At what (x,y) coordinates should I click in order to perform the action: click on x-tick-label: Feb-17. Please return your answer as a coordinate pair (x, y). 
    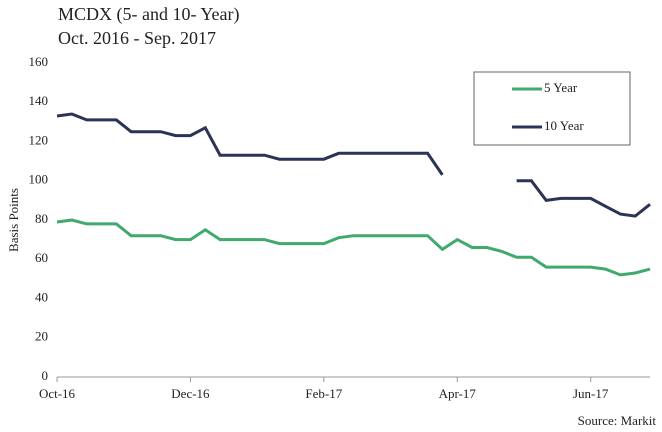
    Looking at the image, I should click on (323, 393).